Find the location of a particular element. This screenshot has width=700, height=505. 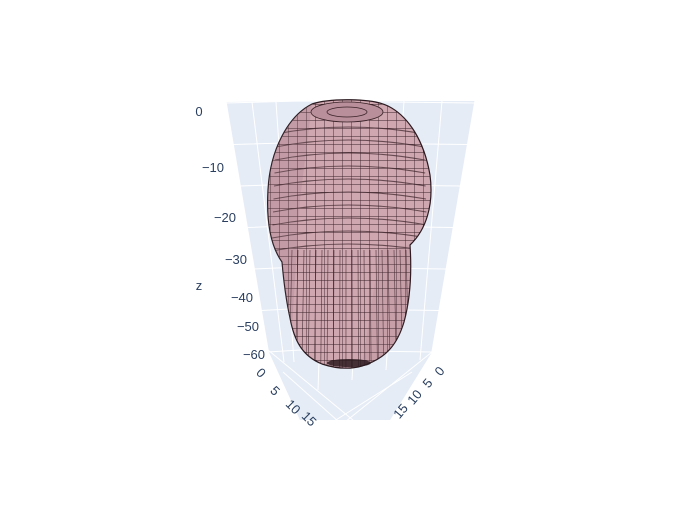

bottom-rim is located at coordinates (349, 363).